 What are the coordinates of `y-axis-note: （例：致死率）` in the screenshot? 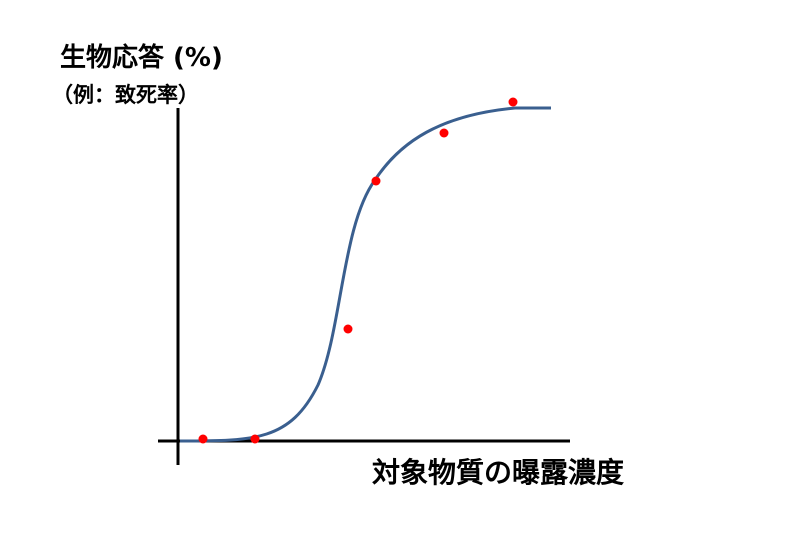 It's located at (125, 95).